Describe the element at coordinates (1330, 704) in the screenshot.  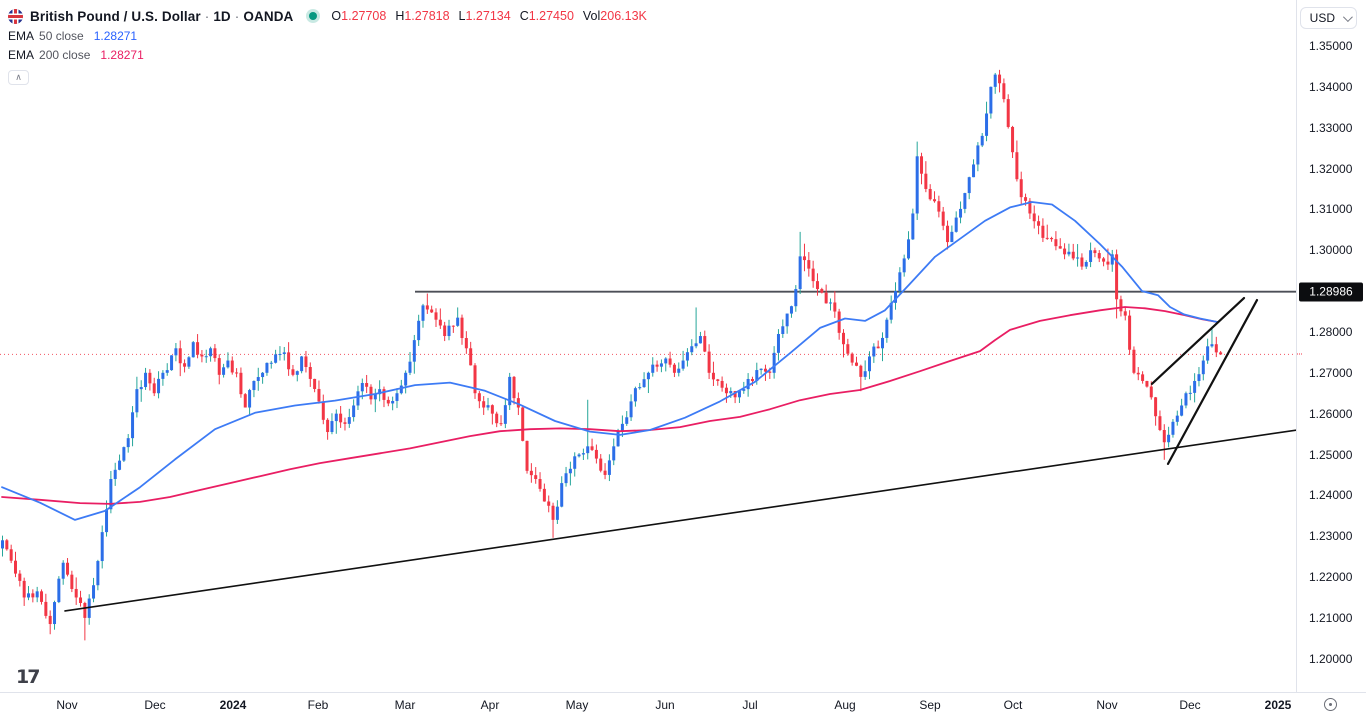
I see `gear-icon` at that location.